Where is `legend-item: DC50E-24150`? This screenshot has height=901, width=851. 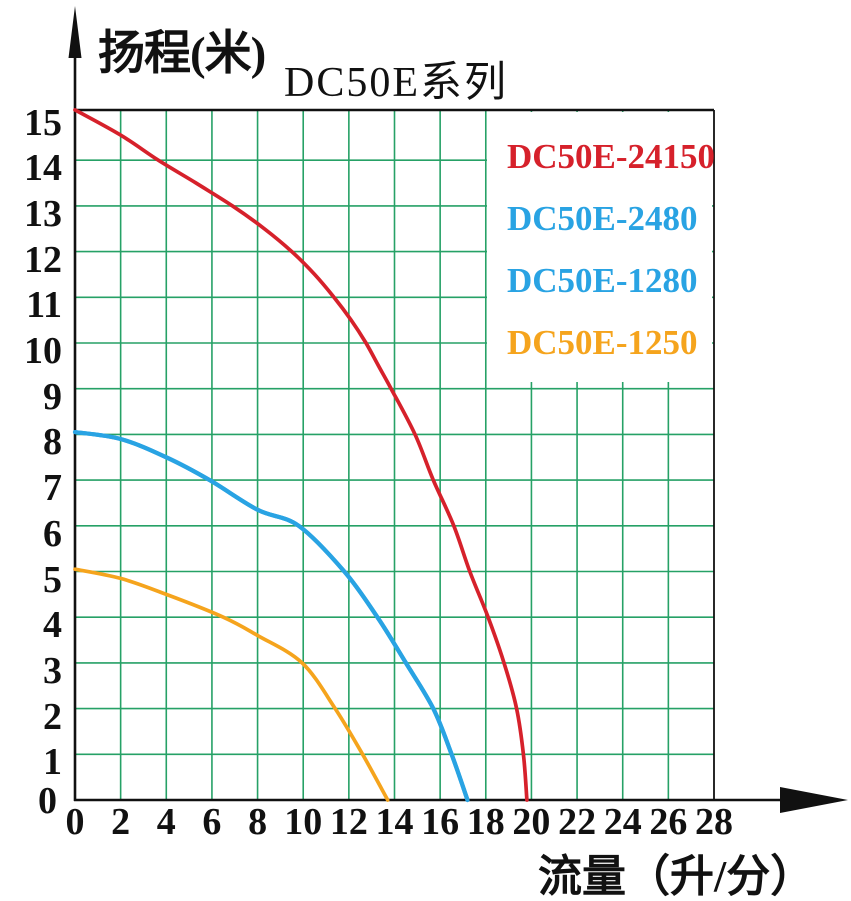 legend-item: DC50E-24150 is located at coordinates (601, 157).